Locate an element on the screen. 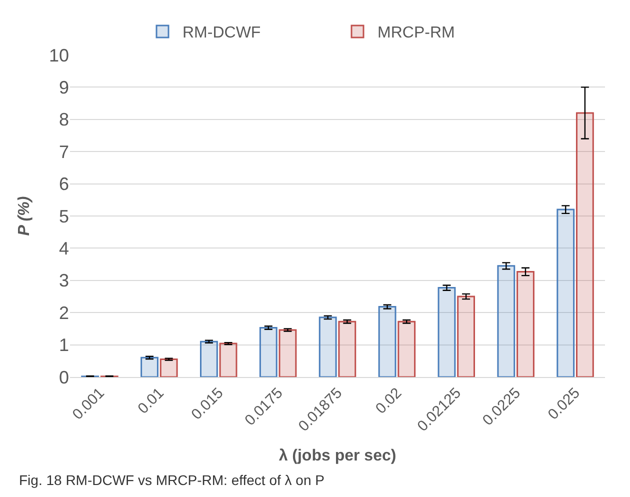 The width and height of the screenshot is (630, 497). legend-label: RM-DCWF is located at coordinates (221, 33).